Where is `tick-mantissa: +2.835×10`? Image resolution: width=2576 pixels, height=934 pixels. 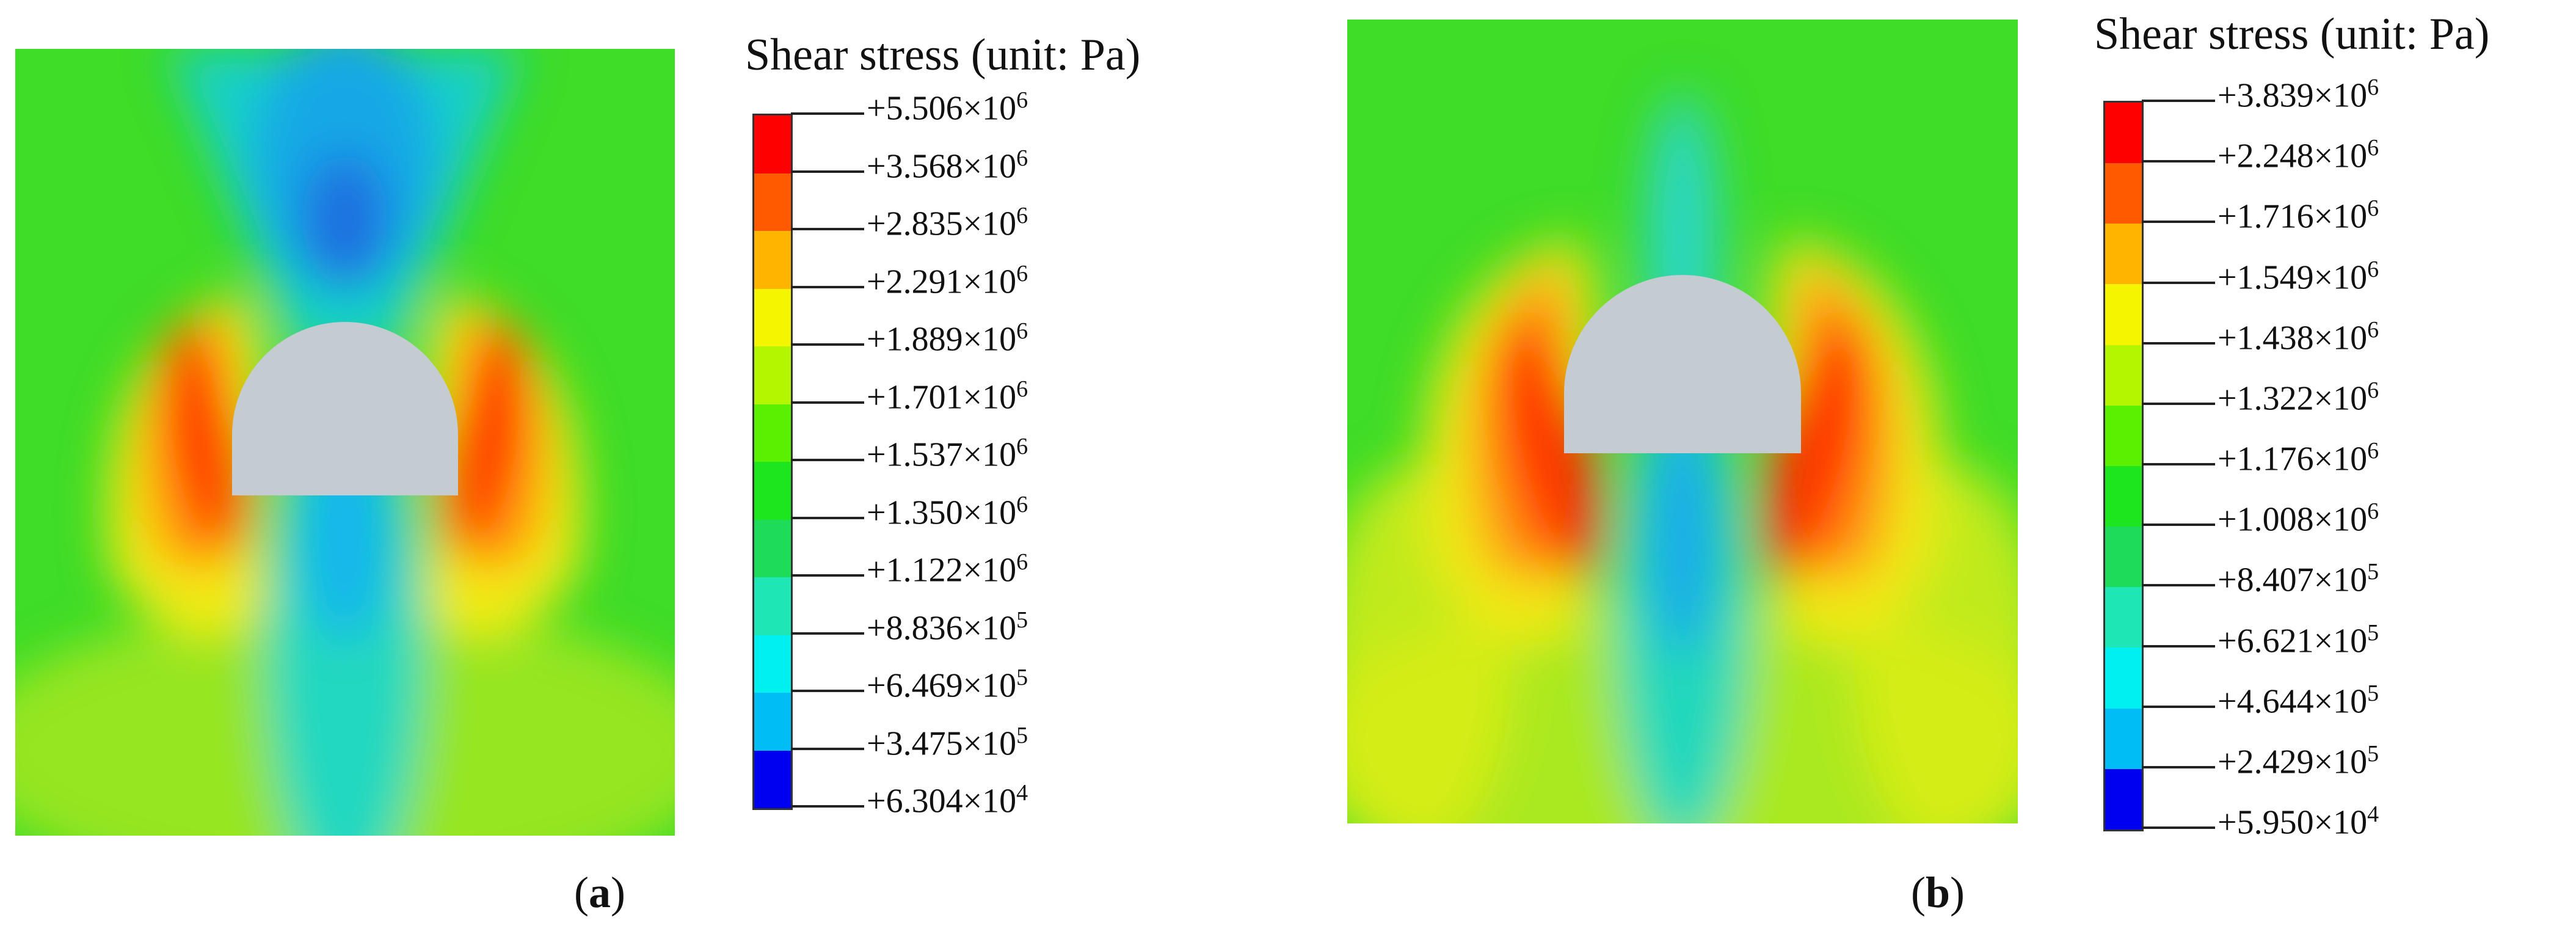
tick-mantissa: +2.835×10 is located at coordinates (942, 224).